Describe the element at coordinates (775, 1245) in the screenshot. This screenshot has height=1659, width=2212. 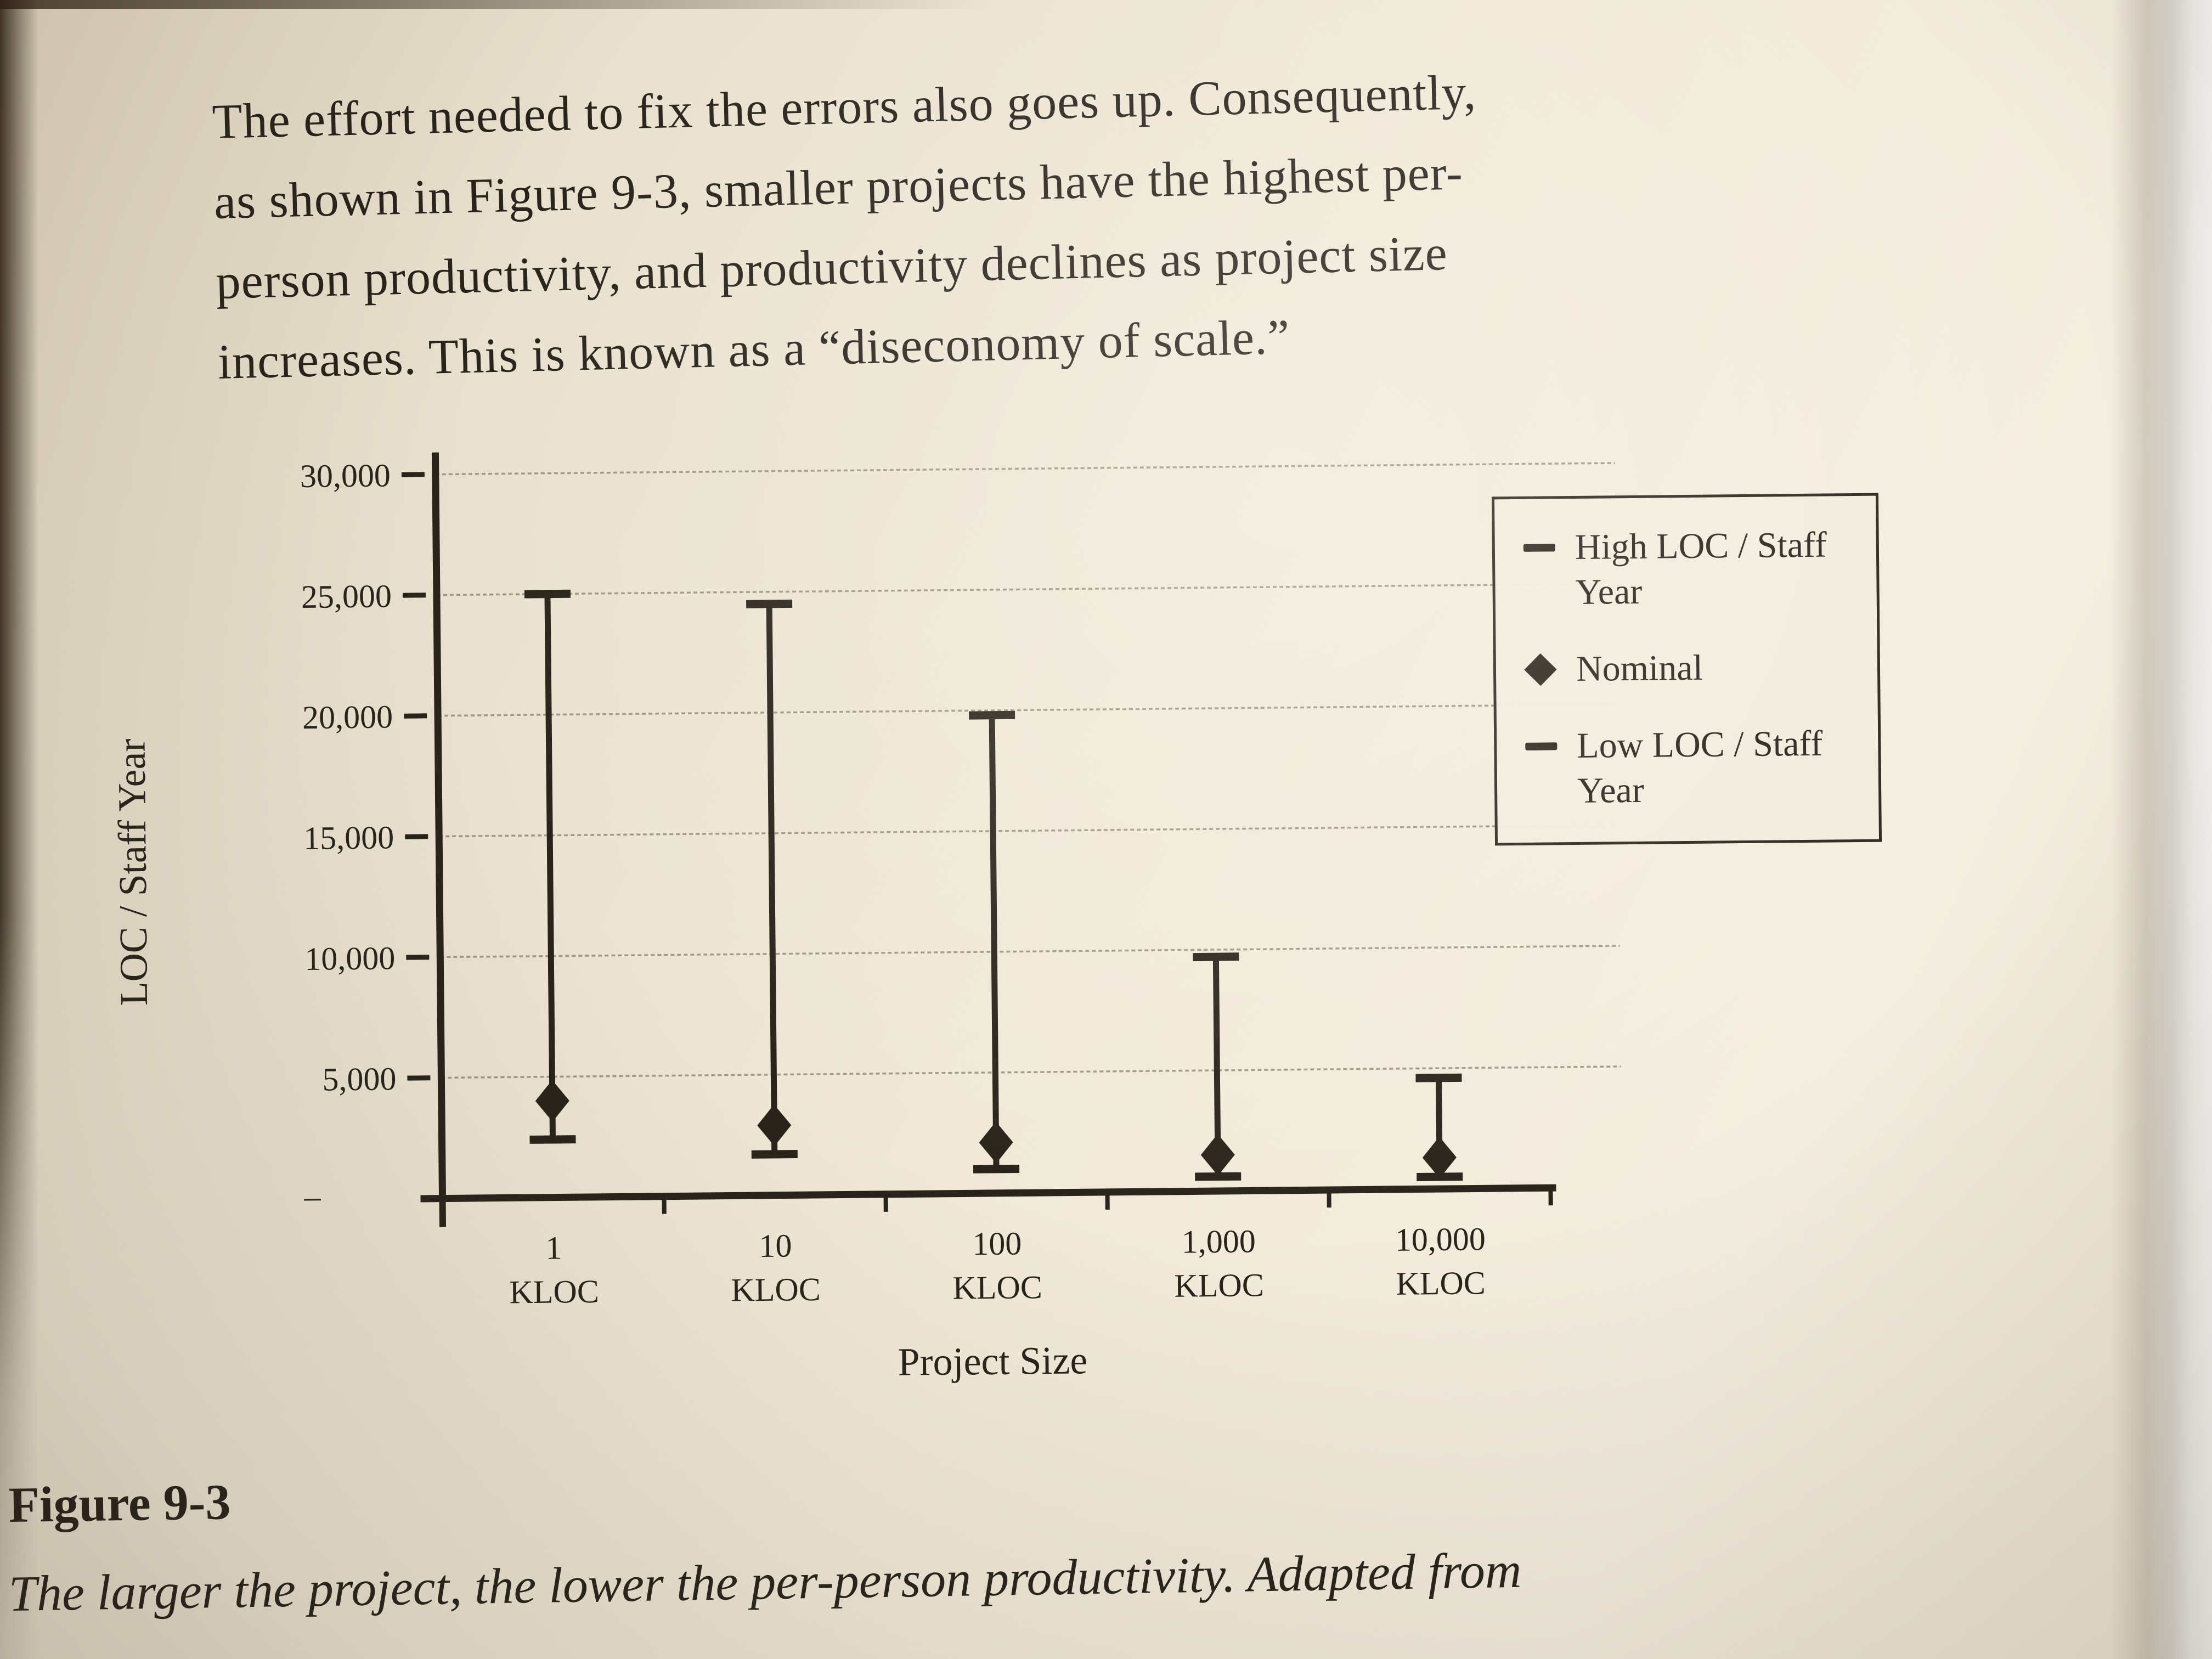
I see `x-category-value: 10` at that location.